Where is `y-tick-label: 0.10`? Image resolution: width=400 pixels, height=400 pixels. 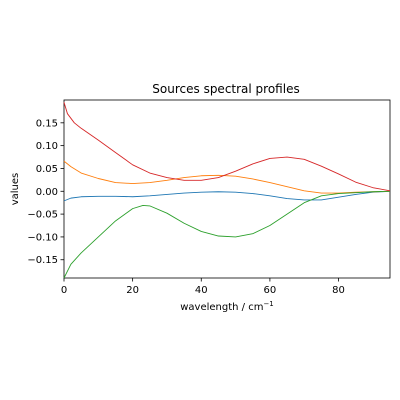 y-tick-label: 0.10 is located at coordinates (47, 146).